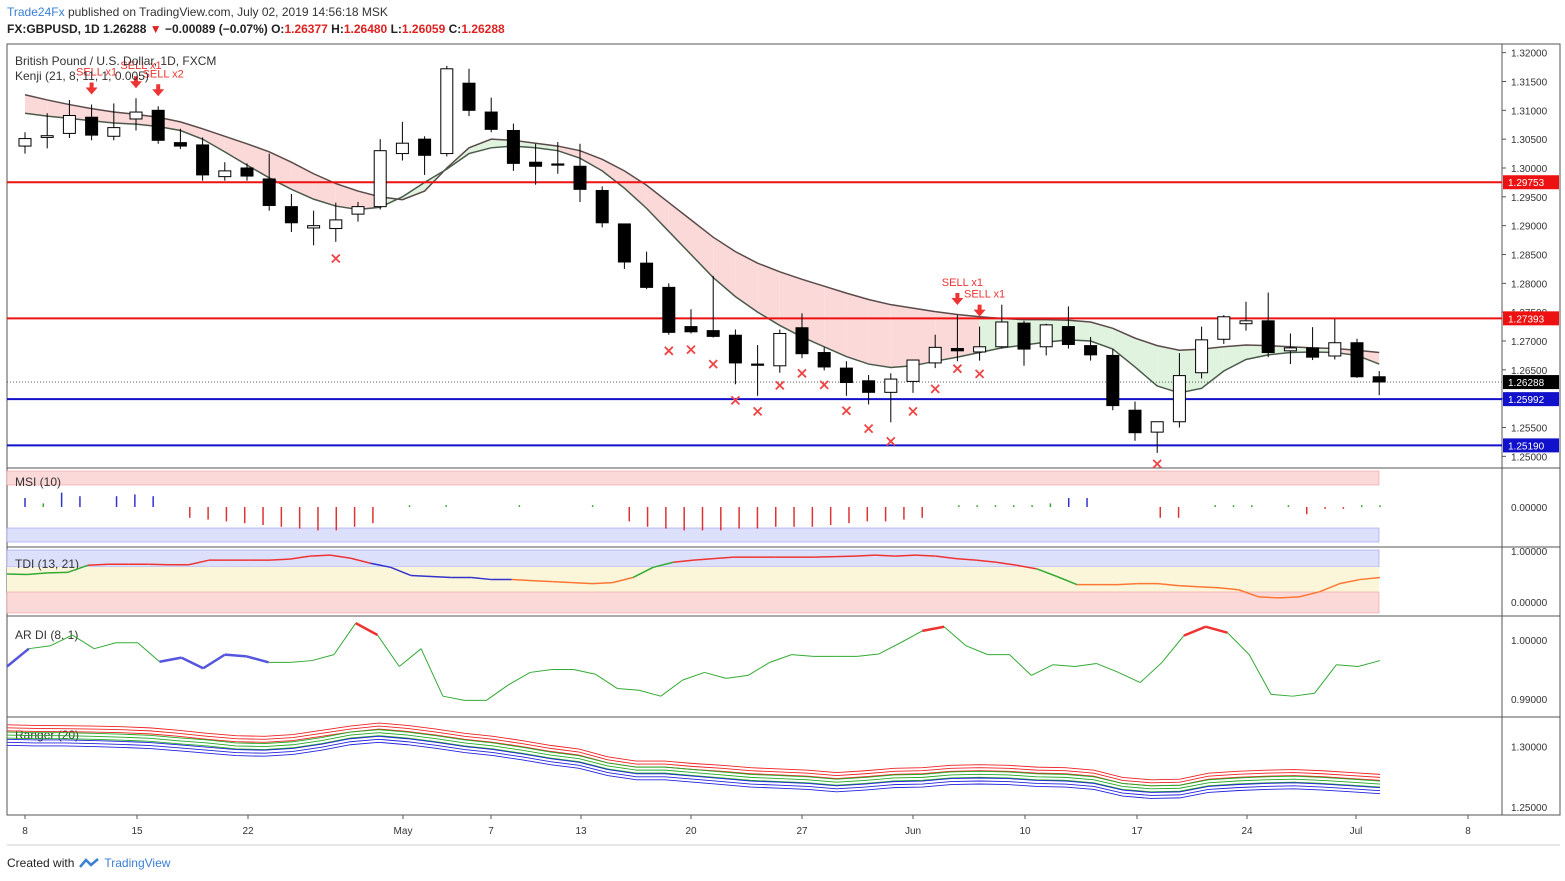 This screenshot has height=881, width=1565. I want to click on y-tick-label: 1.25000, so click(1529, 457).